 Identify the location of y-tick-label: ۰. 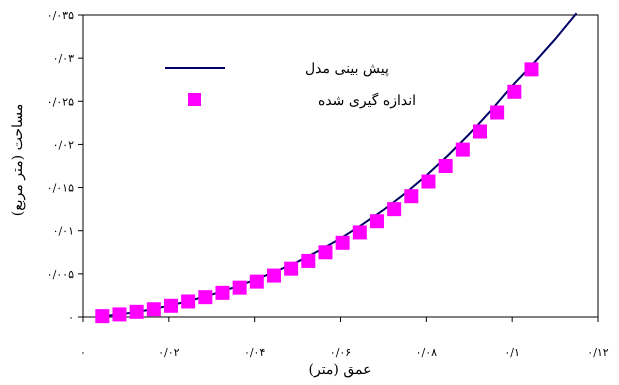
(71, 317).